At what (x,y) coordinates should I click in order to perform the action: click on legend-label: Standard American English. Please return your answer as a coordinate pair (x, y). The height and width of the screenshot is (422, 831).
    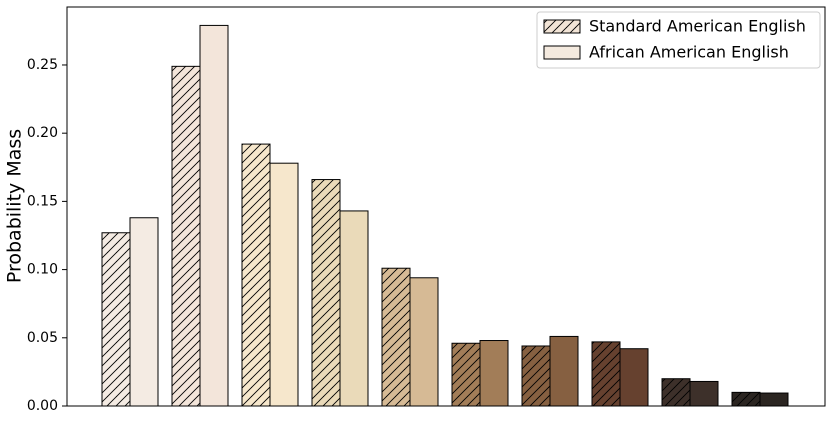
    Looking at the image, I should click on (697, 26).